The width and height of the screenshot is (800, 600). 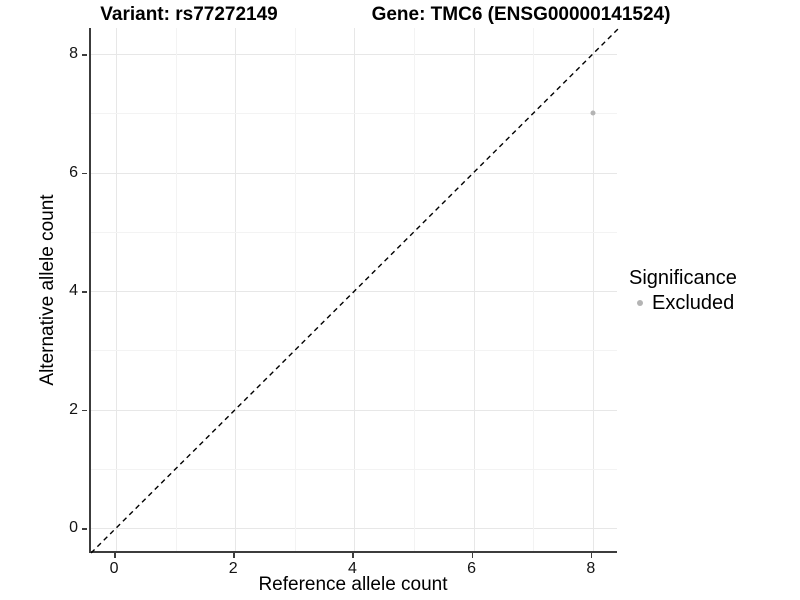 I want to click on x-tick-label: 2, so click(x=233, y=568).